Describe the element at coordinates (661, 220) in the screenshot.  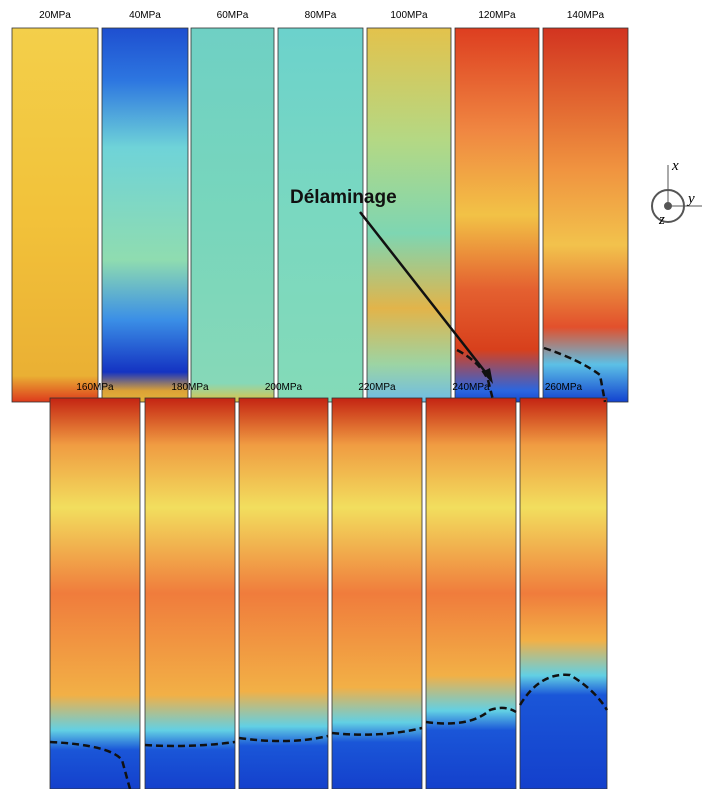
I see `axis-z-label: z` at that location.